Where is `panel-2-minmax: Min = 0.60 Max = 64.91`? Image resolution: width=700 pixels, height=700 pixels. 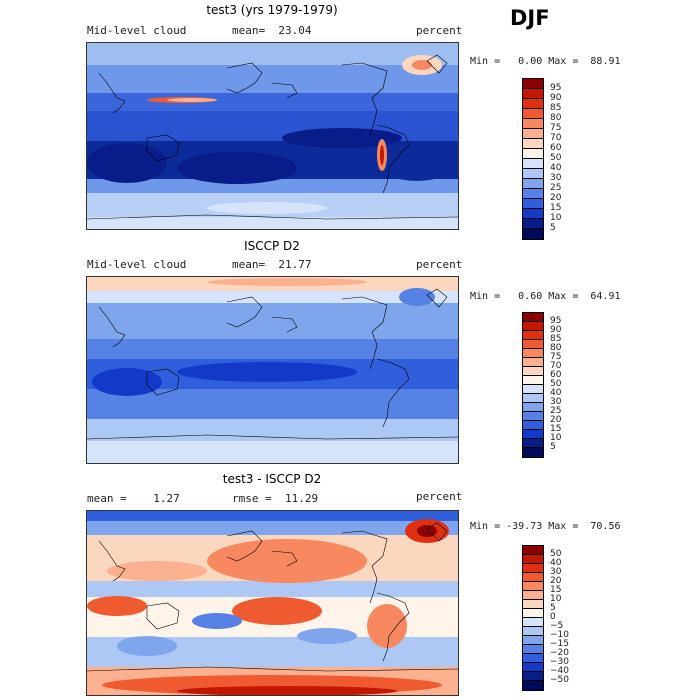 panel-2-minmax: Min = 0.60 Max = 64.91 is located at coordinates (545, 296).